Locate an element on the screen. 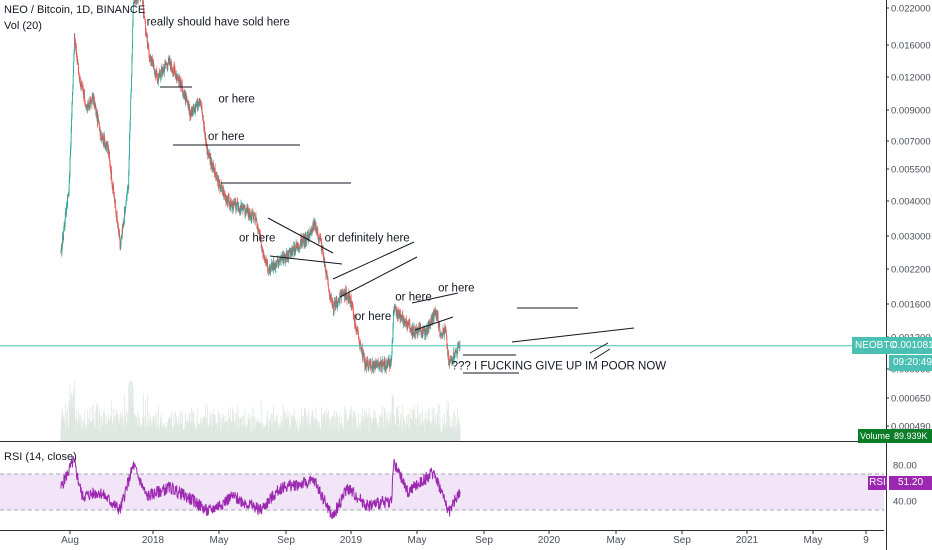 This screenshot has width=932, height=550. y-tick-label: 0.004000 is located at coordinates (911, 202).